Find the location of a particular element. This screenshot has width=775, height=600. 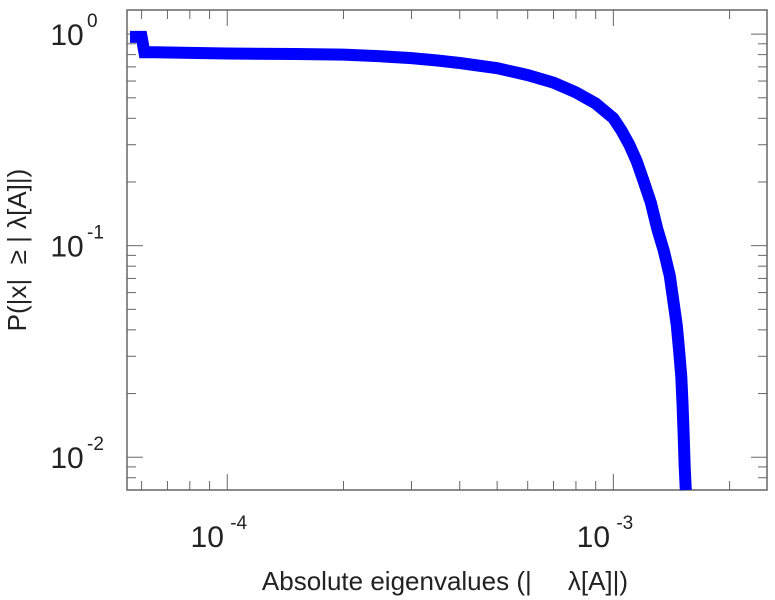

y-tick-label-exponent: -2 is located at coordinates (95, 444).